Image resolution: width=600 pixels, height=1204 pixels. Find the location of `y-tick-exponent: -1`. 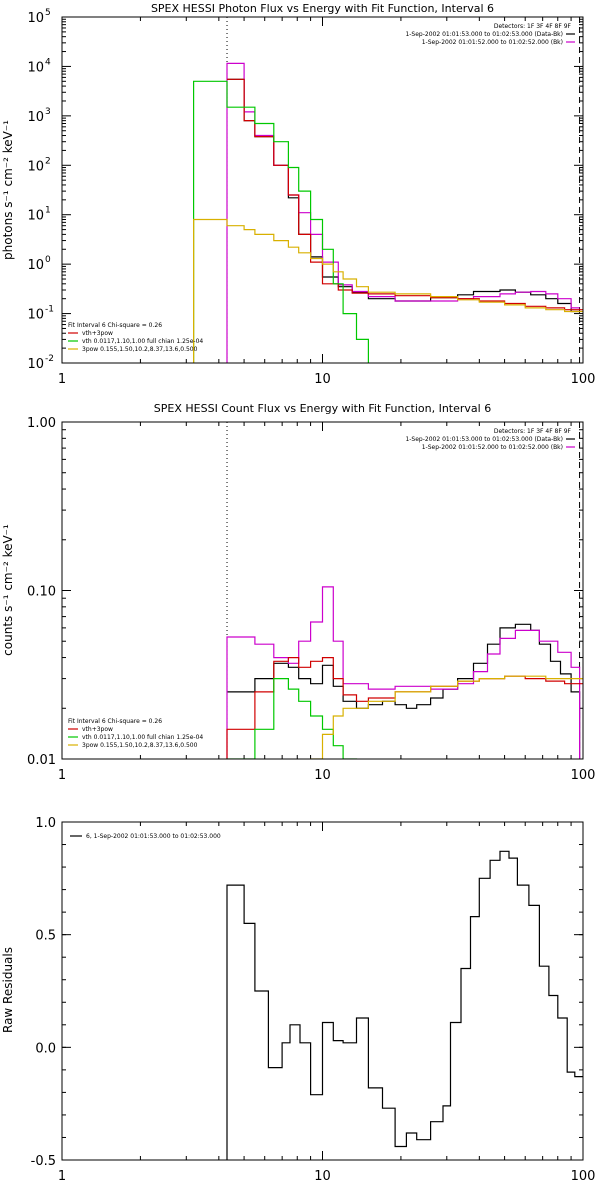

y-tick-exponent: -1 is located at coordinates (49, 310).